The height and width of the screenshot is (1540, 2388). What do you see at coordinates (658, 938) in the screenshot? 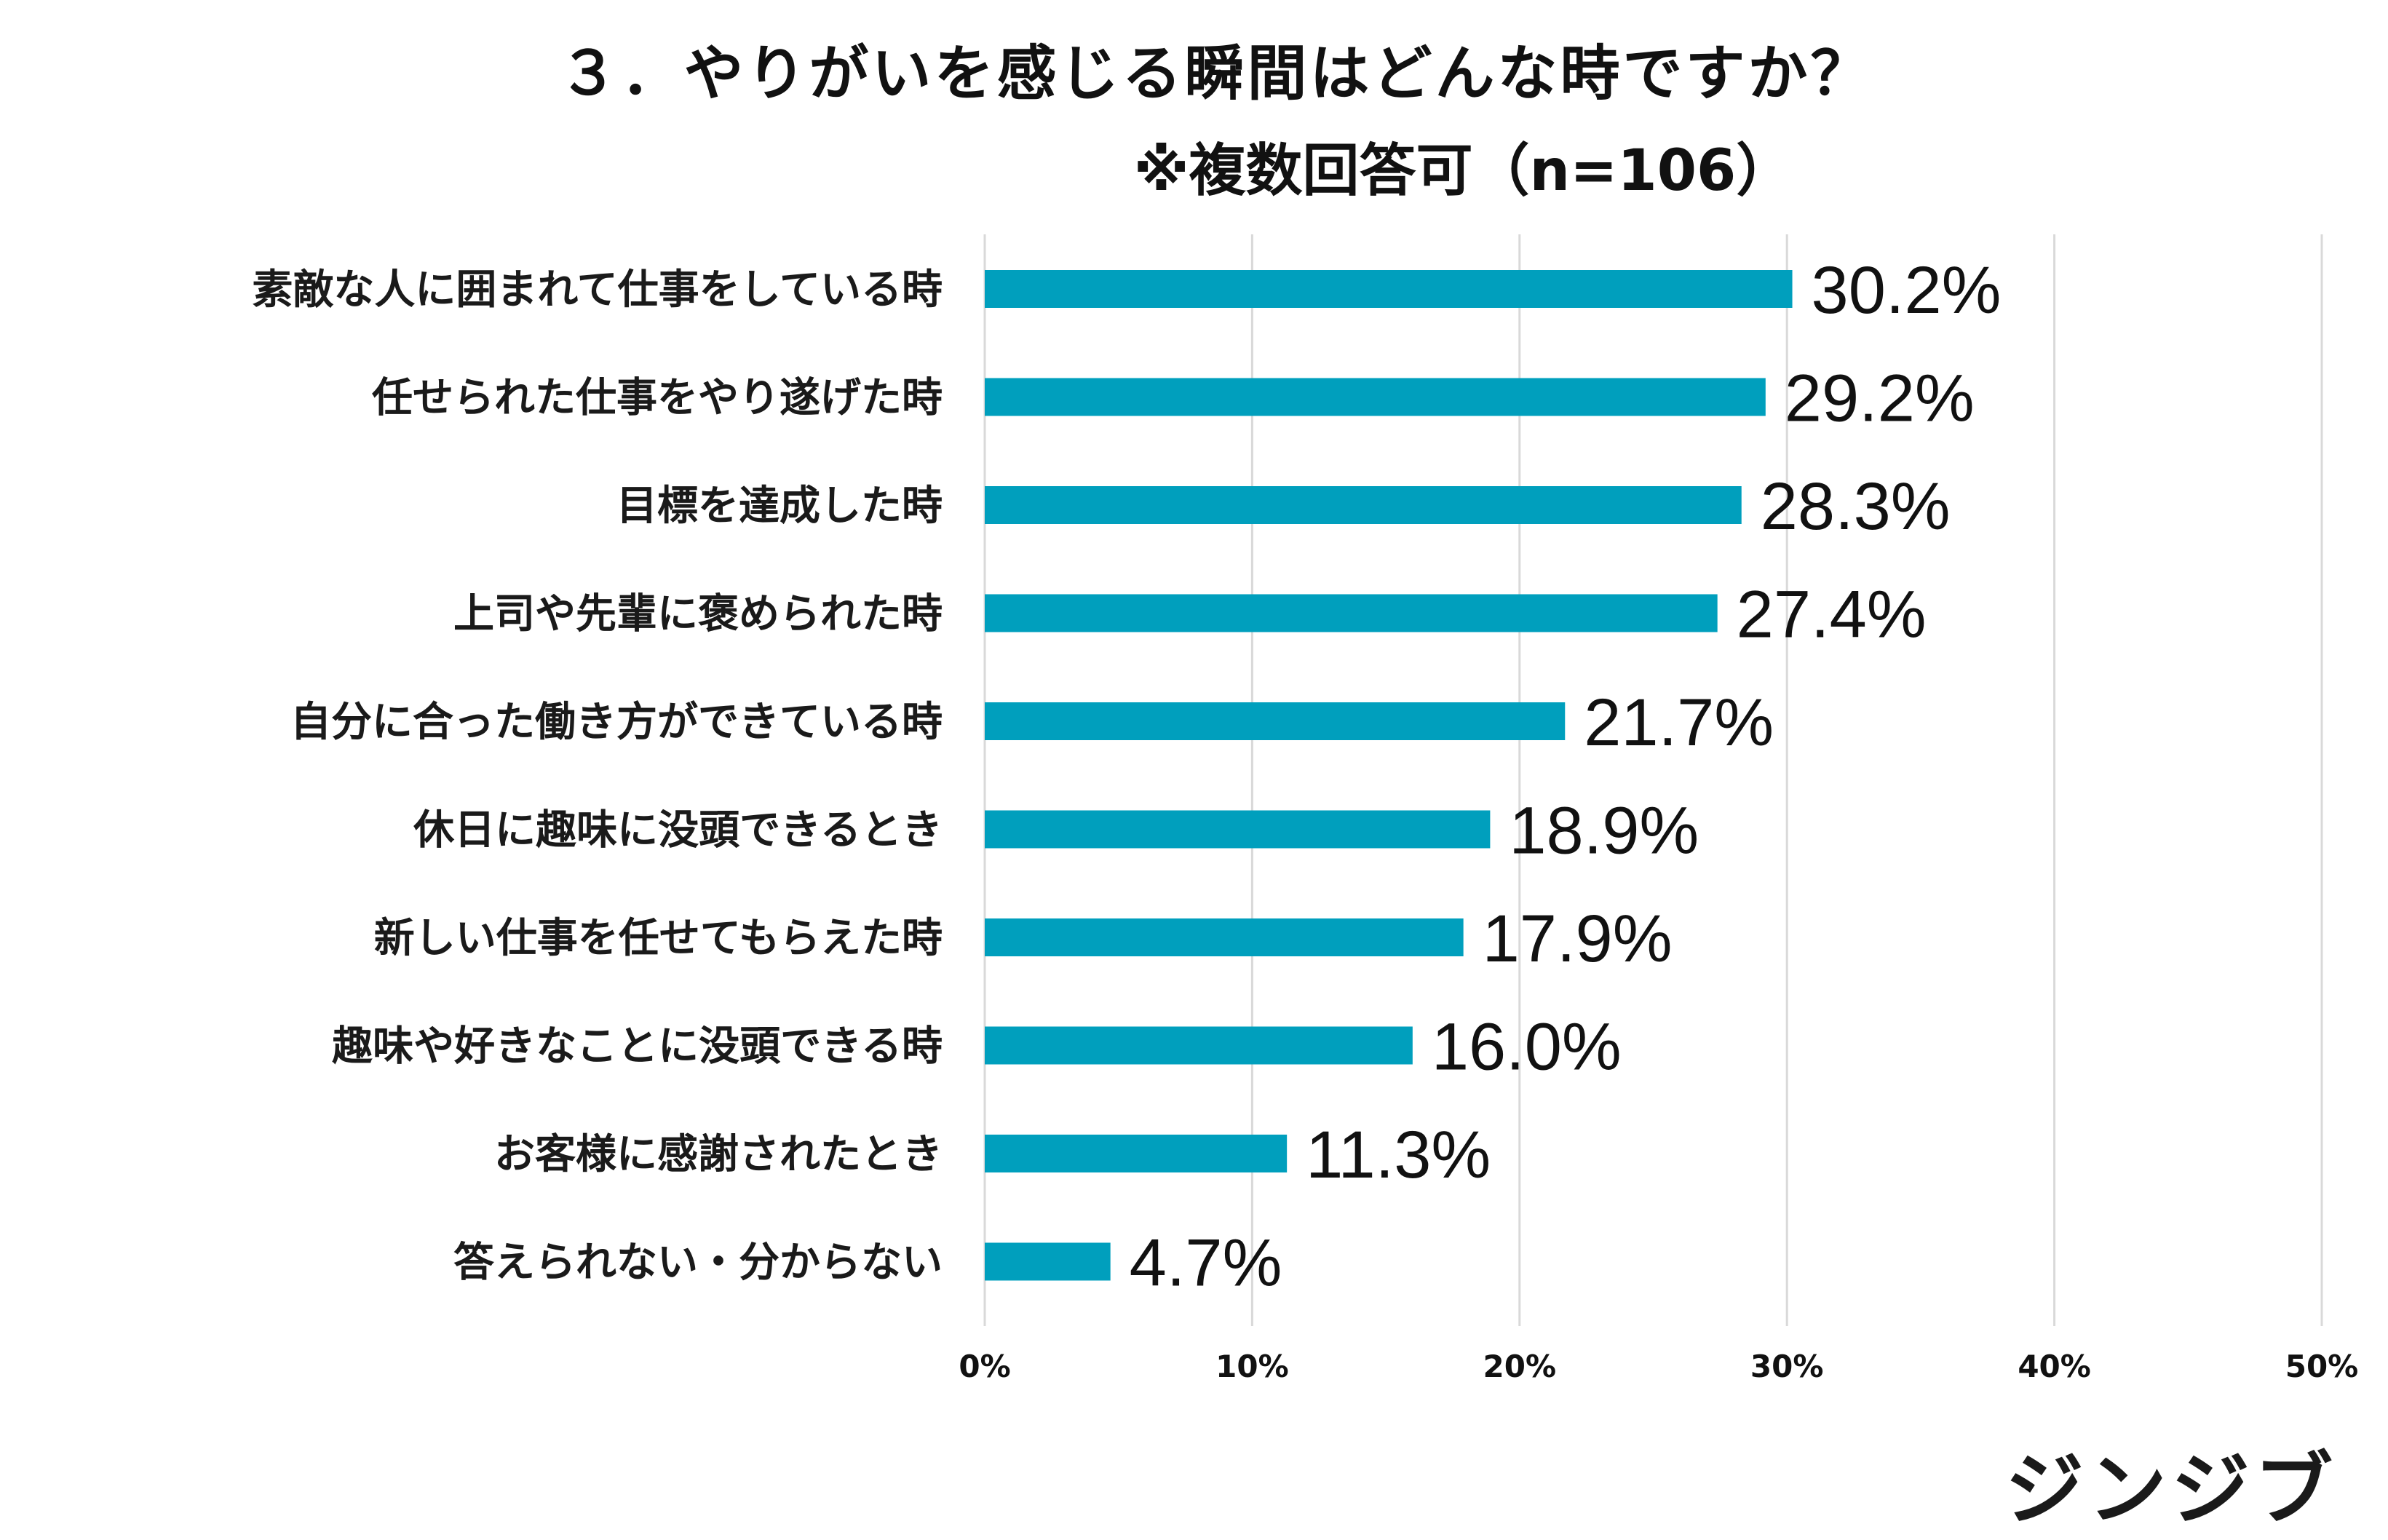
I see `category-label: 新しい仕事を任せてもらえた時` at bounding box center [658, 938].